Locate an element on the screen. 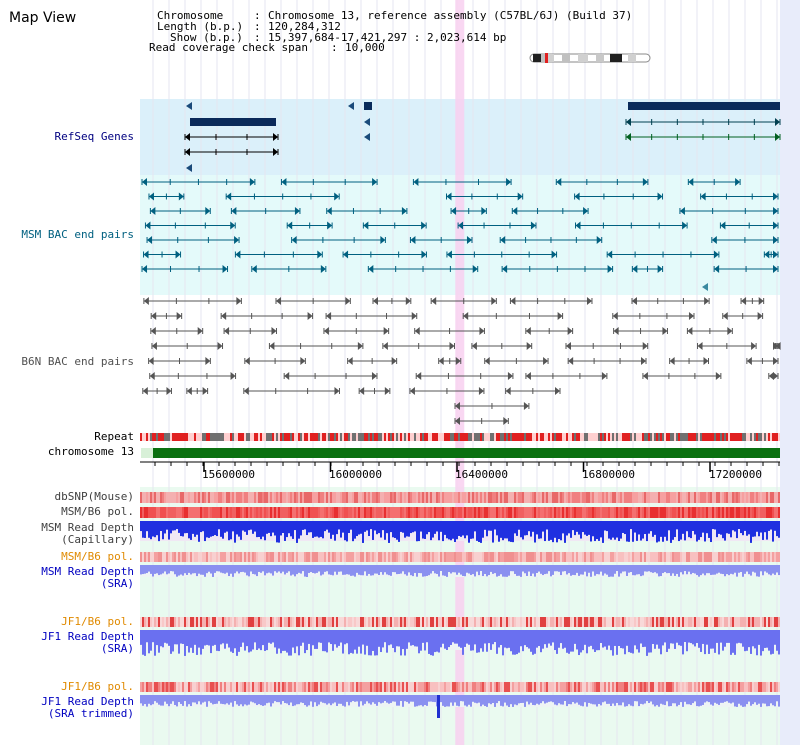  jf1-read-depth-sra-label: JF1 Read Depth (SRA) is located at coordinates (87, 643).